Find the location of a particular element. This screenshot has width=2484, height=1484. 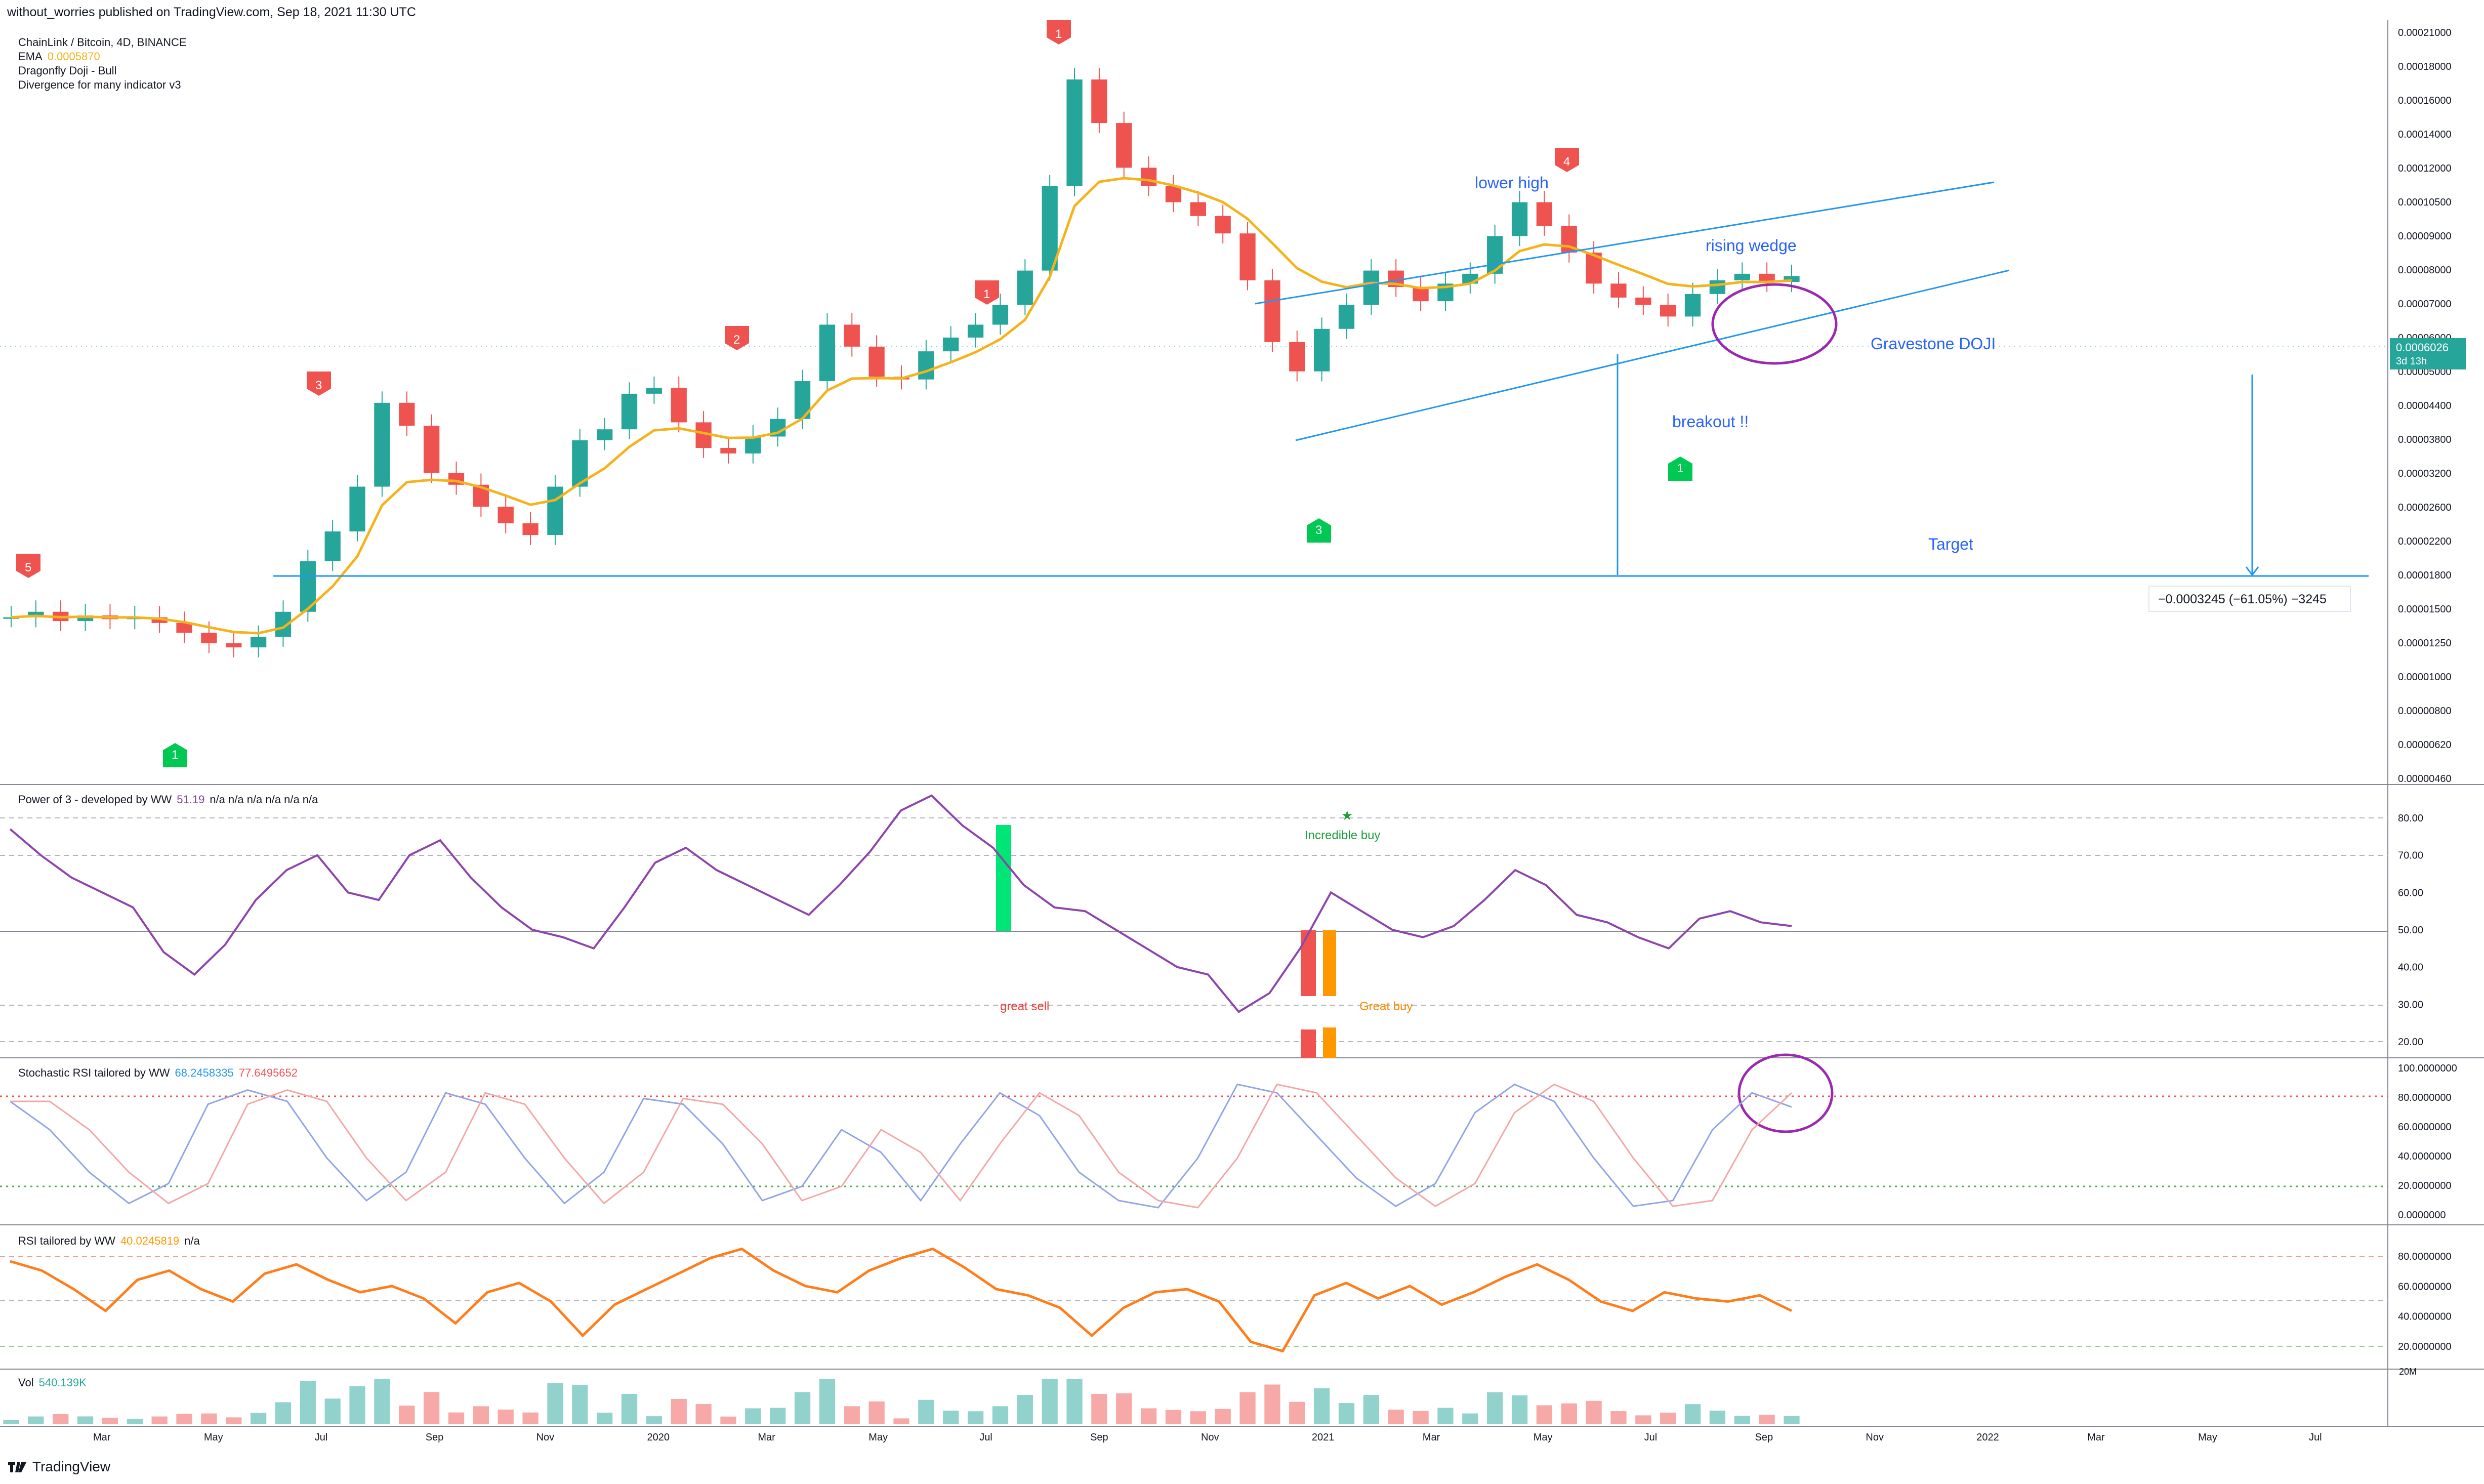

time-tick: 2022 is located at coordinates (1987, 1437).